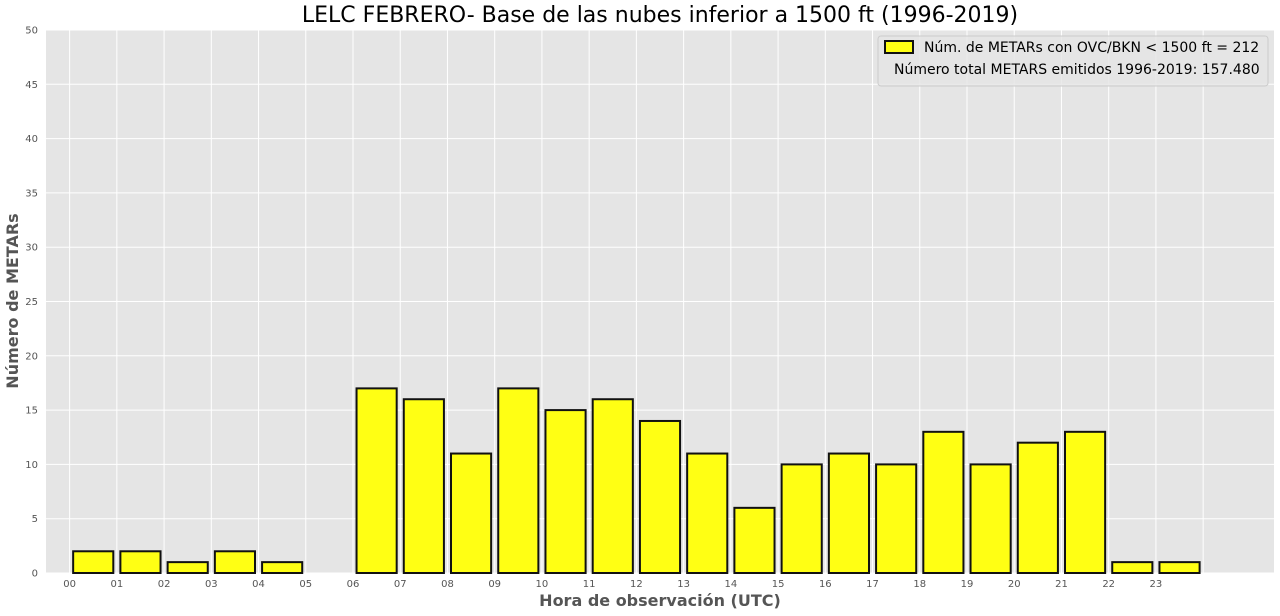 The height and width of the screenshot is (616, 1280). Describe the element at coordinates (589, 584) in the screenshot. I see `x-tick-label: 11` at that location.